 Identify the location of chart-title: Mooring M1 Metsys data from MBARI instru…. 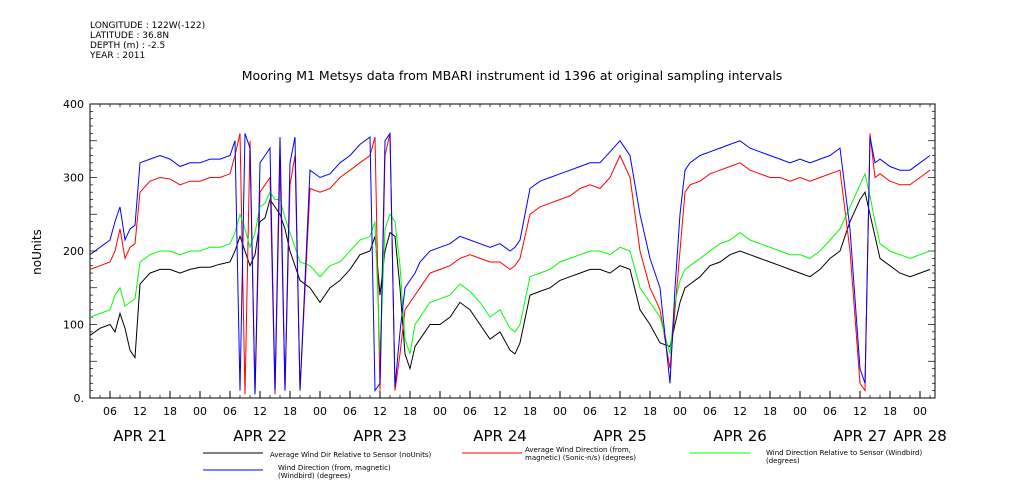
(512, 75).